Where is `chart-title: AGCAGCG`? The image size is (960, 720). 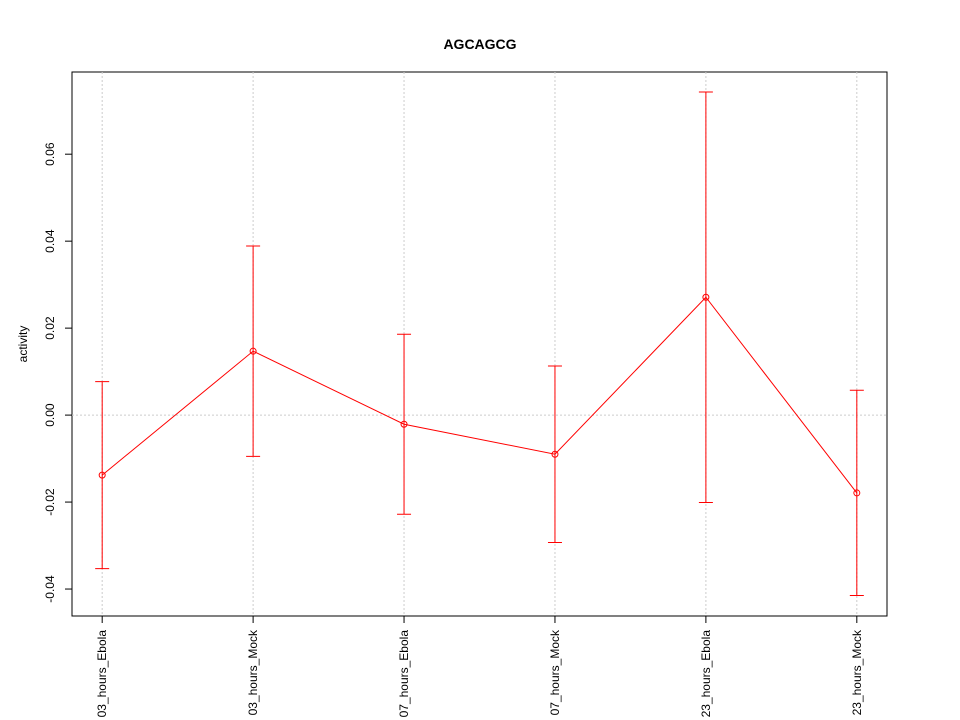
chart-title: AGCAGCG is located at coordinates (479, 44).